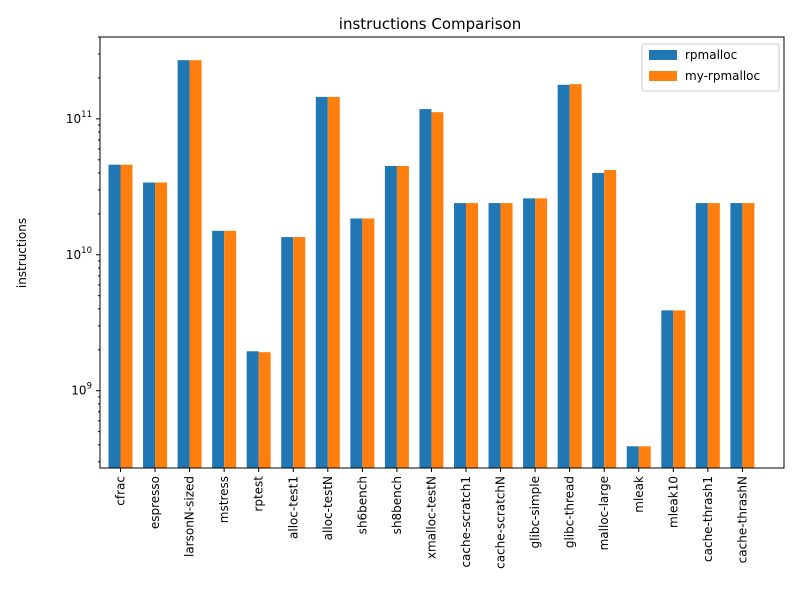 Image resolution: width=800 pixels, height=600 pixels. I want to click on bar-my-rpmalloc-malloc-large, so click(610, 319).